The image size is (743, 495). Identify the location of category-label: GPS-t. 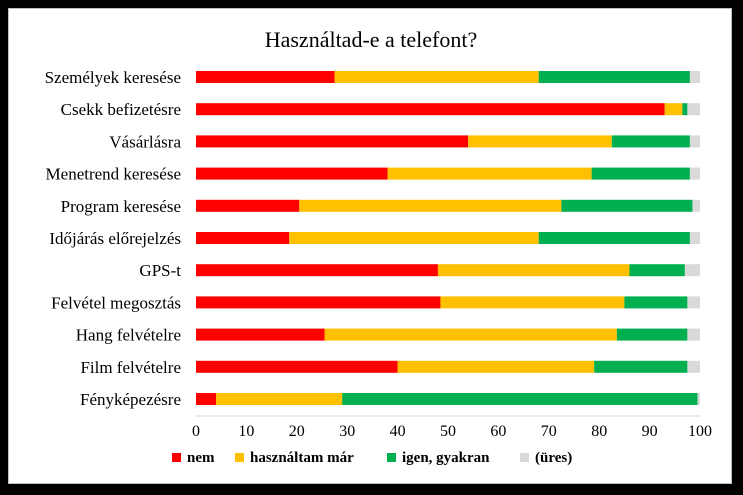
(160, 270).